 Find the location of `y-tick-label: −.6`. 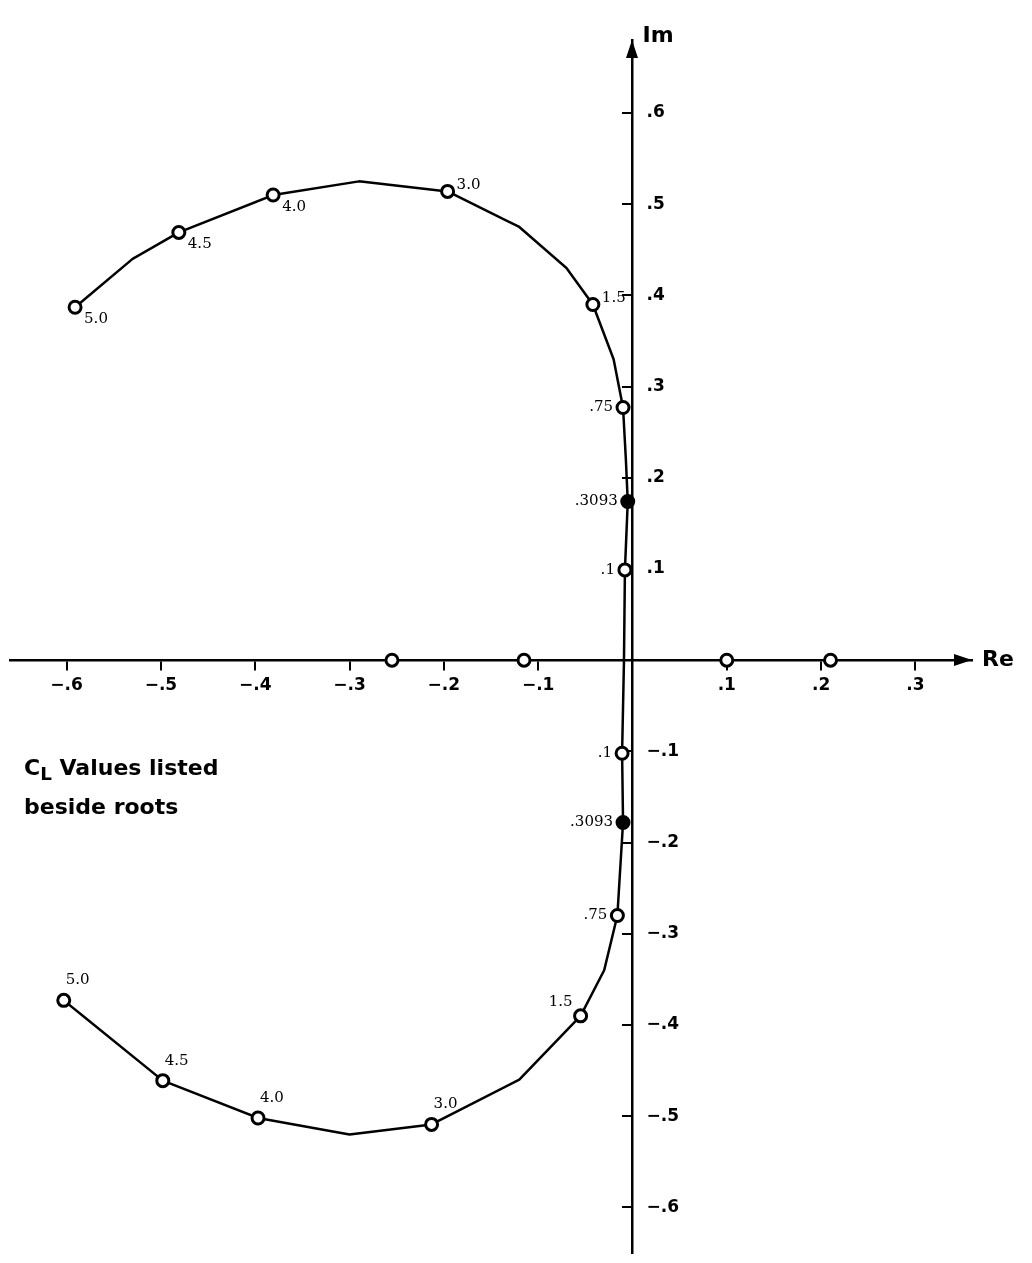

y-tick-label: −.6 is located at coordinates (662, 1205).